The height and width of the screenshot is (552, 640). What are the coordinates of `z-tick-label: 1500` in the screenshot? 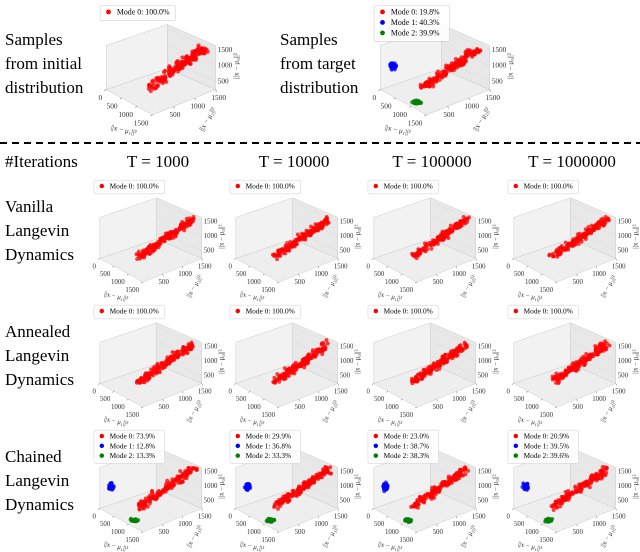 It's located at (625, 221).